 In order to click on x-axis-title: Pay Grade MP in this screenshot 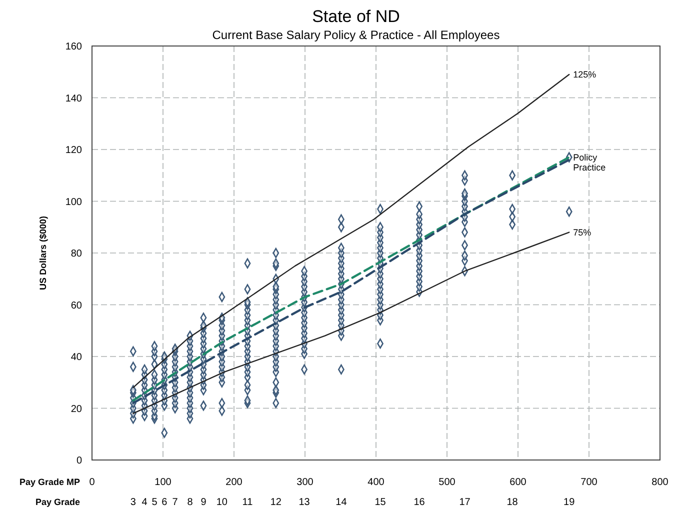, I will do `click(49, 482)`.